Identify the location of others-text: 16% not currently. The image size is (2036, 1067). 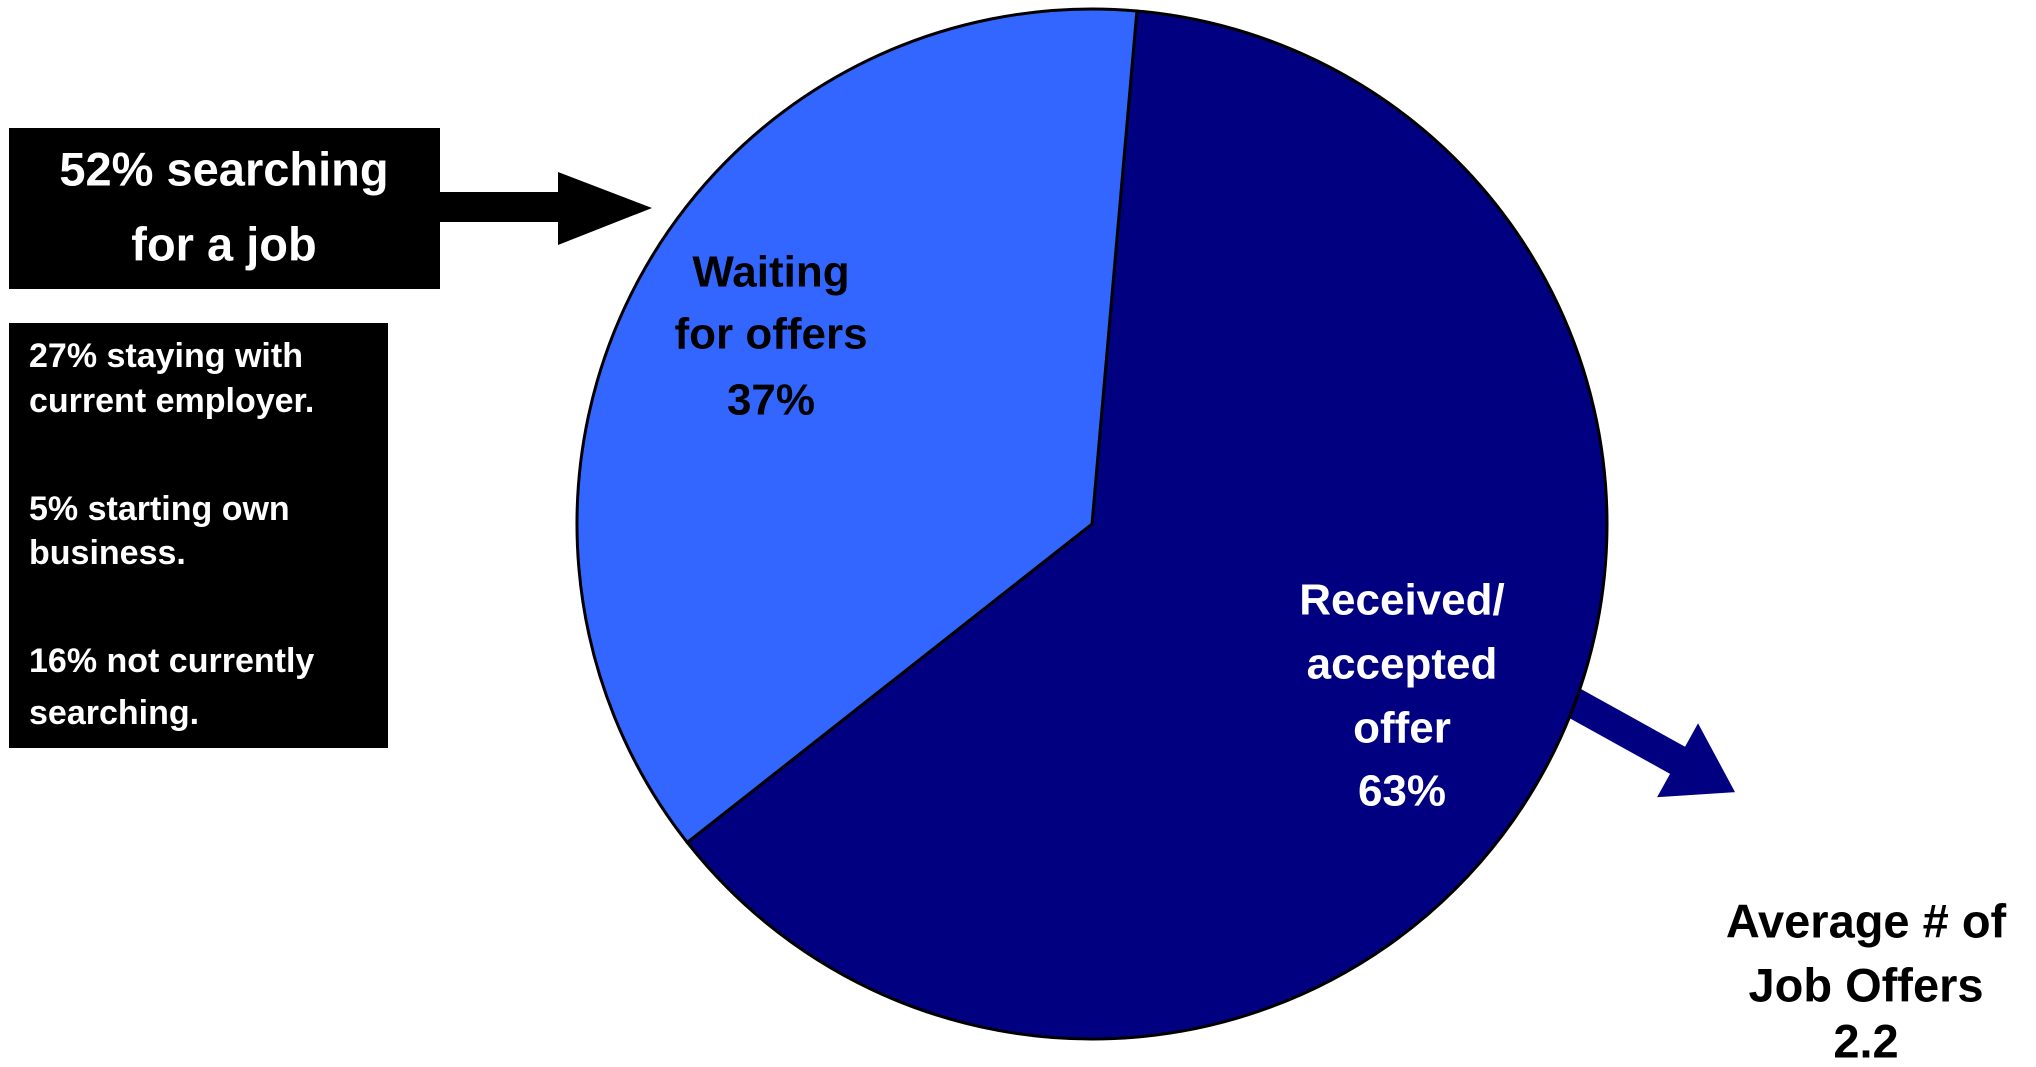
(171, 661).